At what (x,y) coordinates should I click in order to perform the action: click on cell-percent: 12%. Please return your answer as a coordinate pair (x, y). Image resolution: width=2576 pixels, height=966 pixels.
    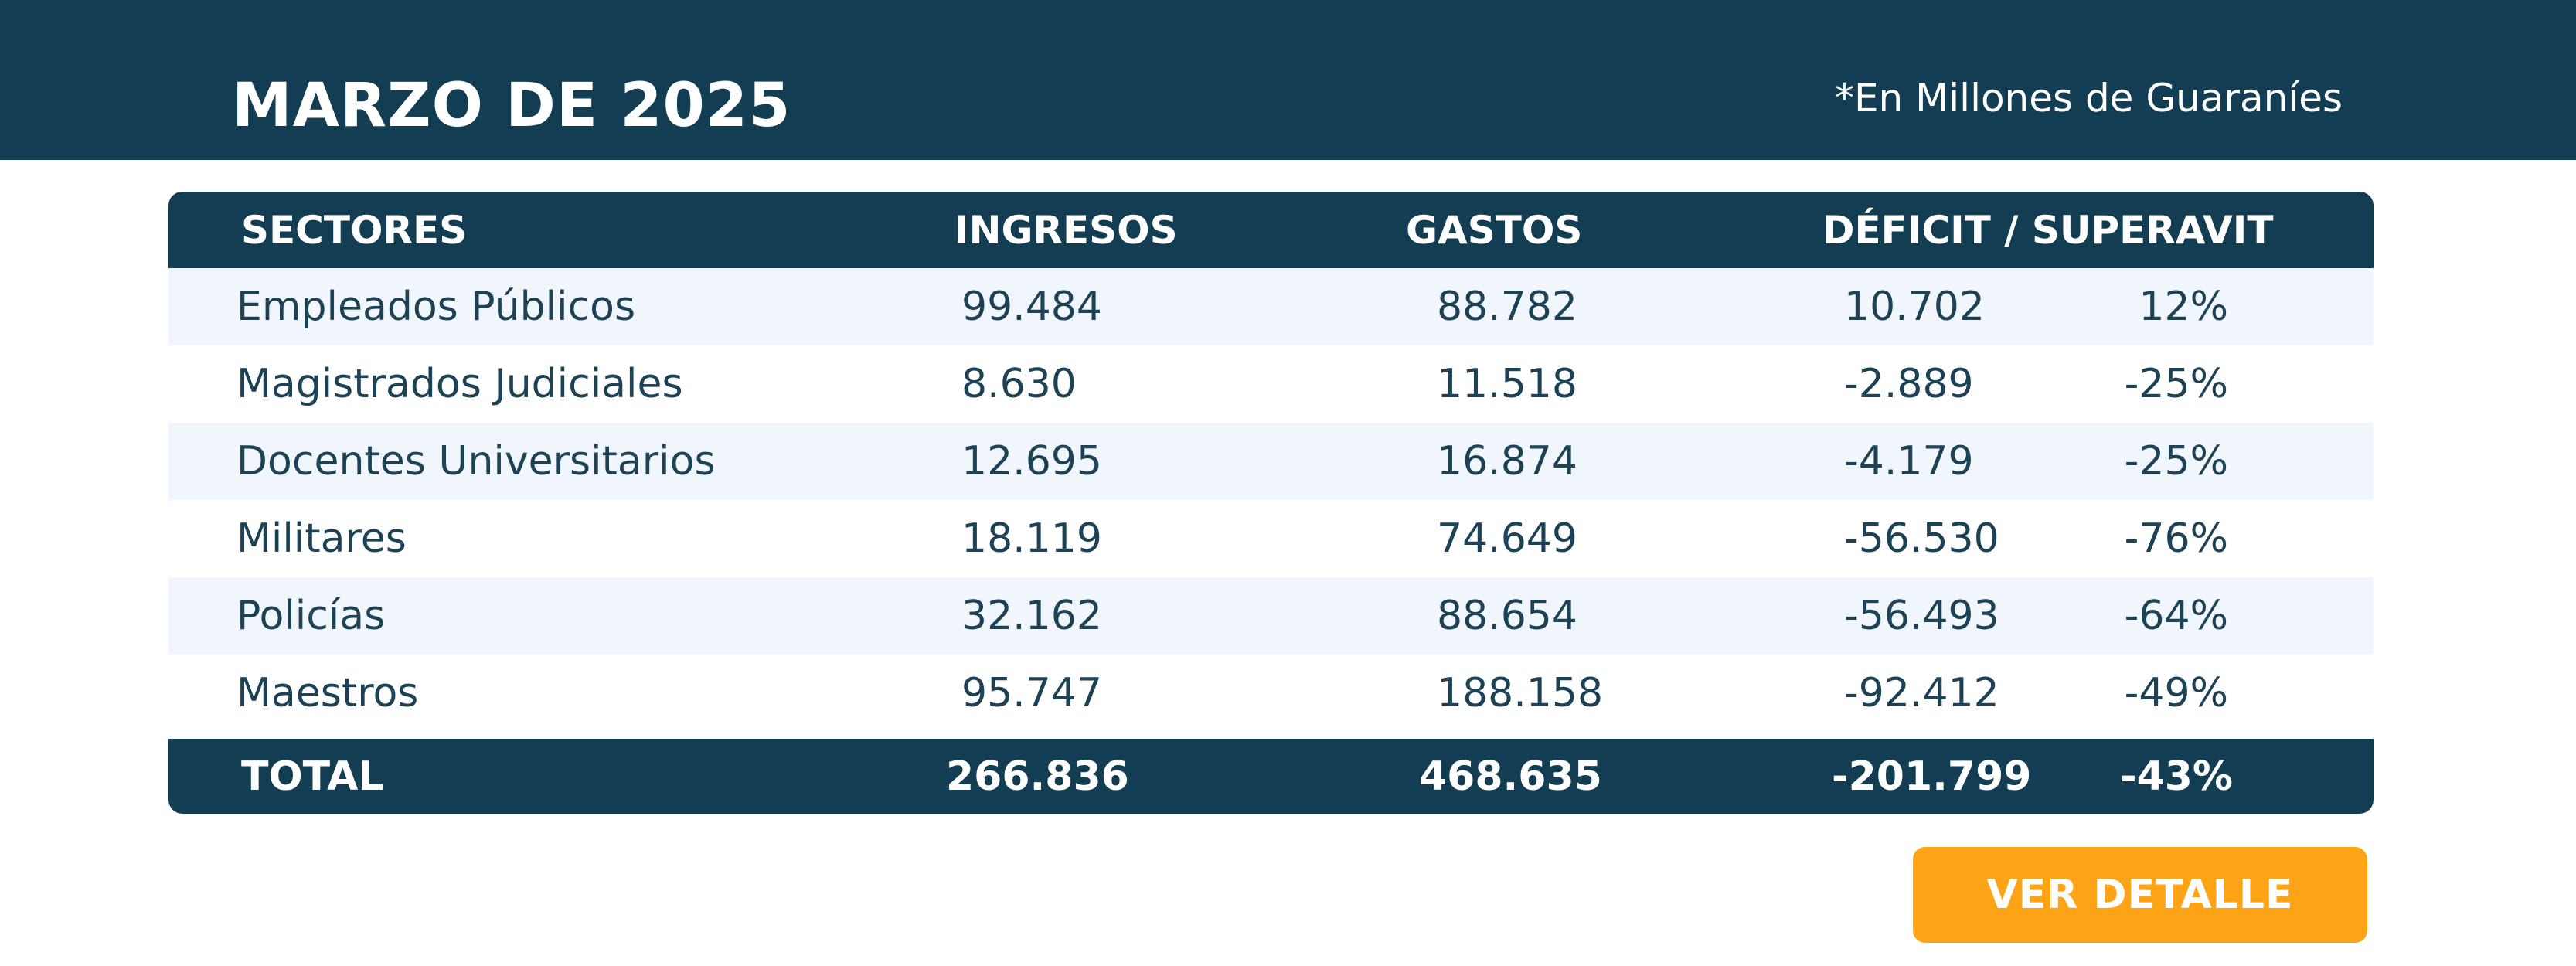
    Looking at the image, I should click on (2183, 307).